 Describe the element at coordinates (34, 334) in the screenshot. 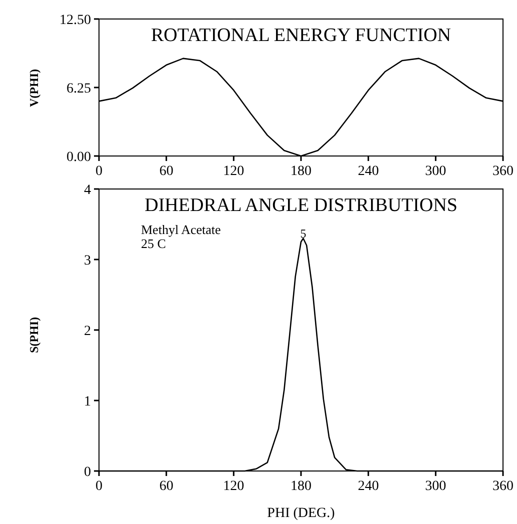

I see `y-axis-title: S(PHI)` at that location.